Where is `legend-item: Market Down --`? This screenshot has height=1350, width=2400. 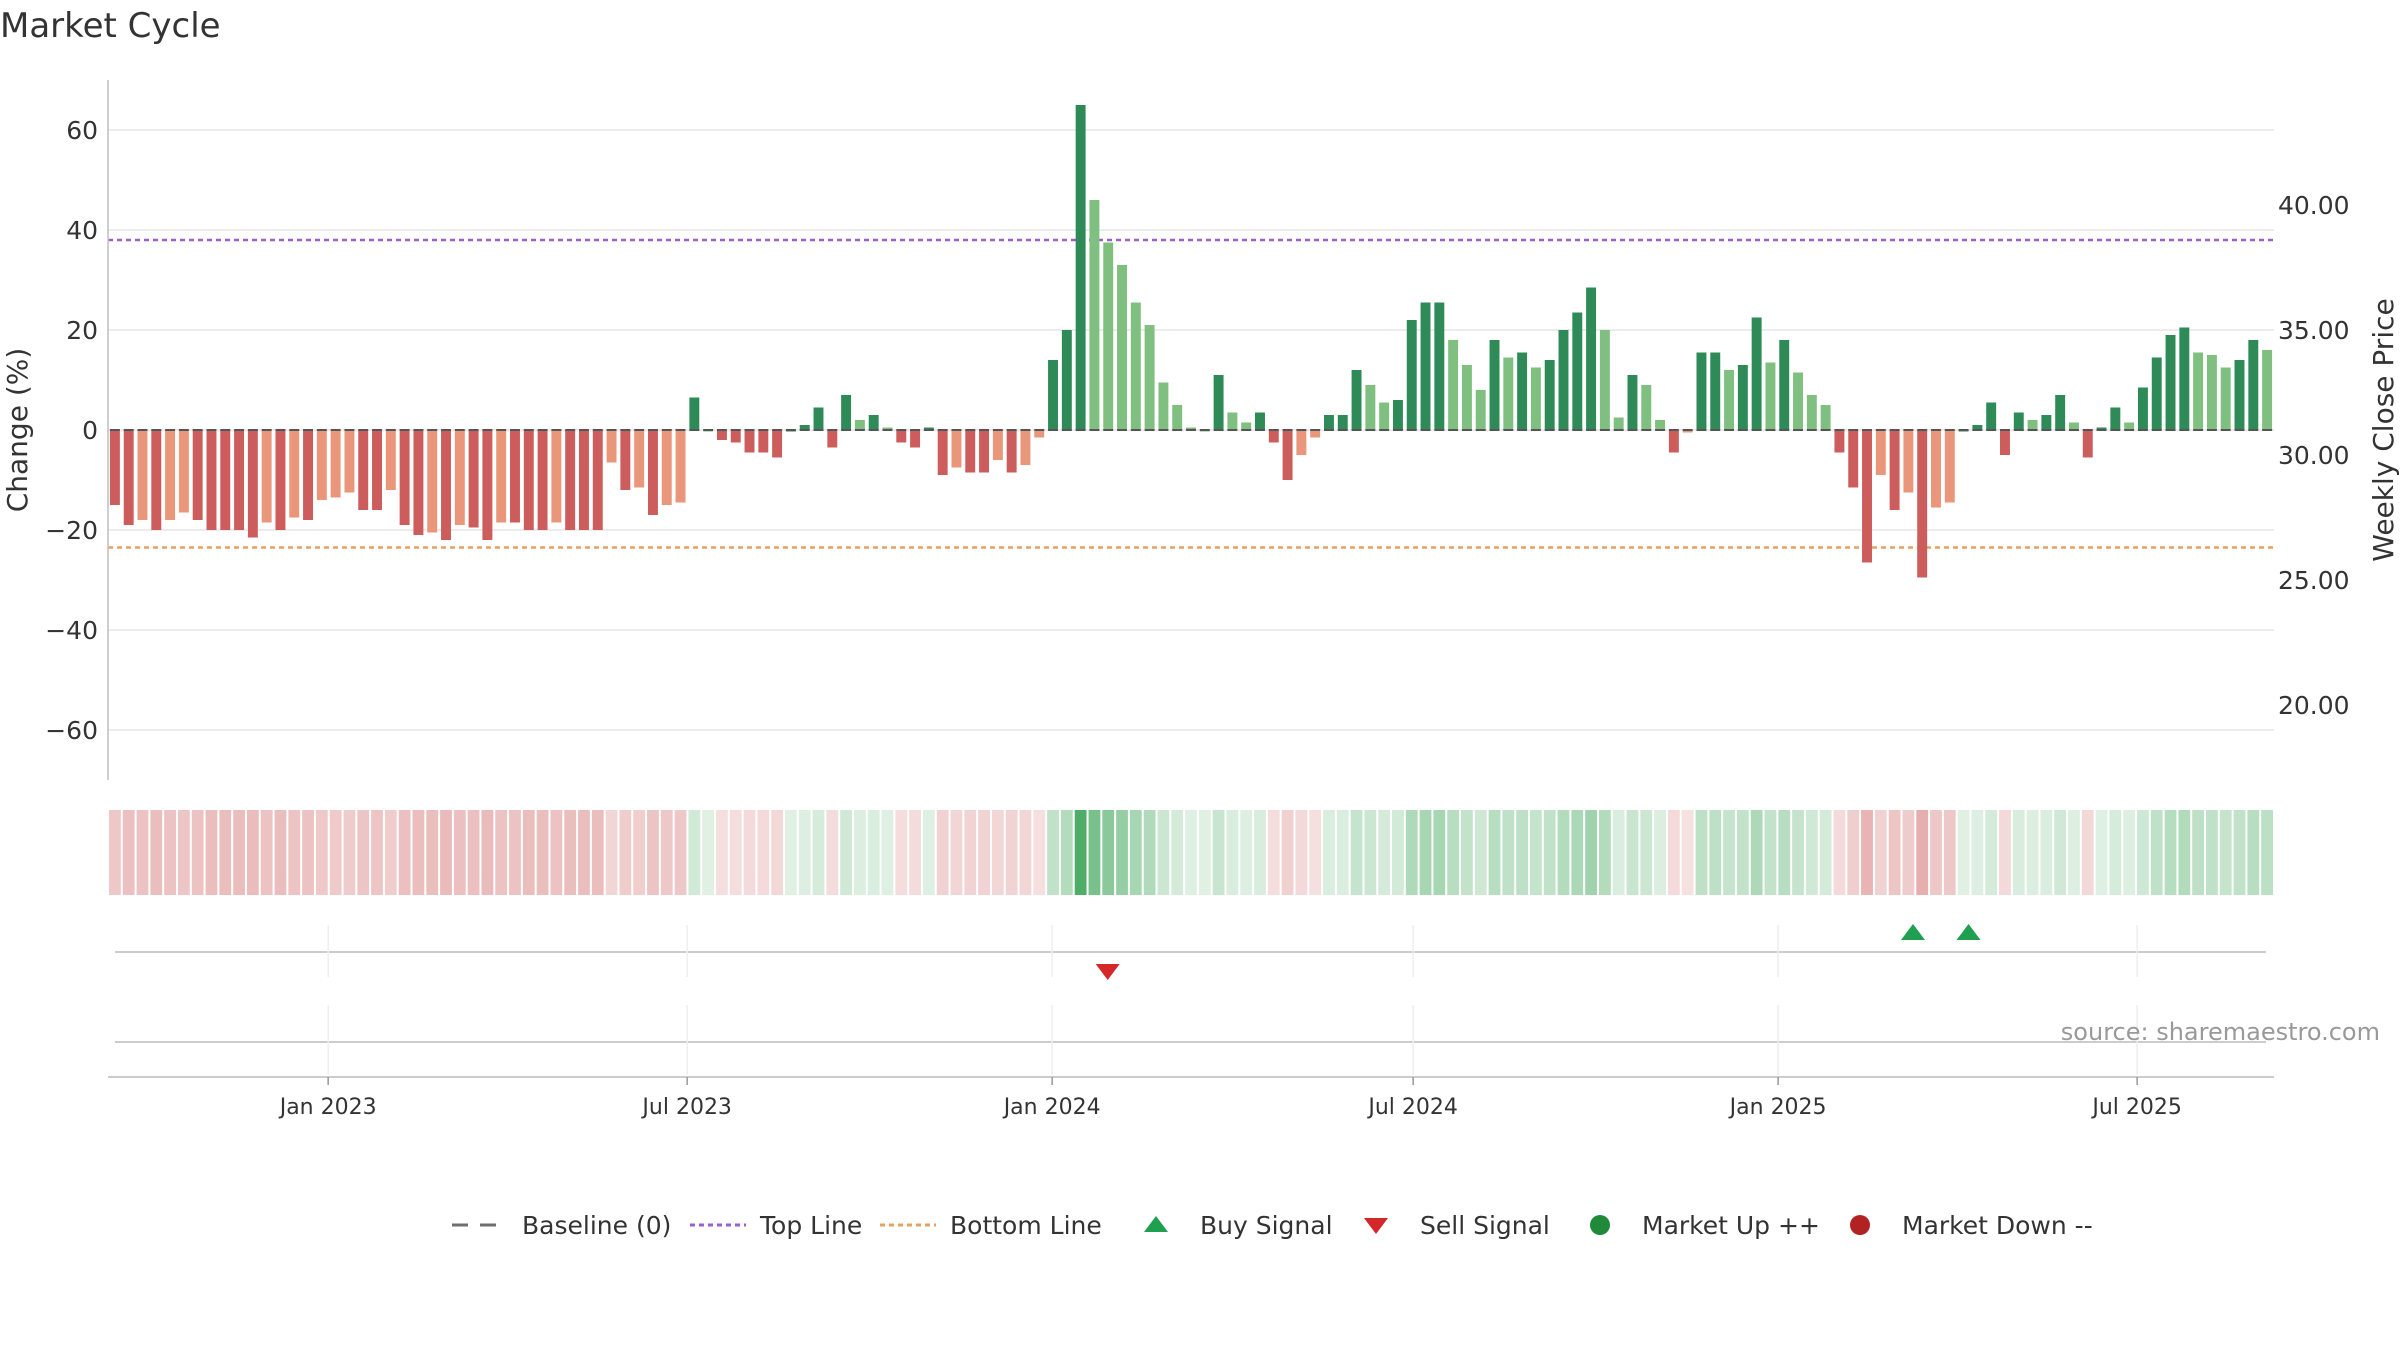 legend-item: Market Down -- is located at coordinates (1971, 1225).